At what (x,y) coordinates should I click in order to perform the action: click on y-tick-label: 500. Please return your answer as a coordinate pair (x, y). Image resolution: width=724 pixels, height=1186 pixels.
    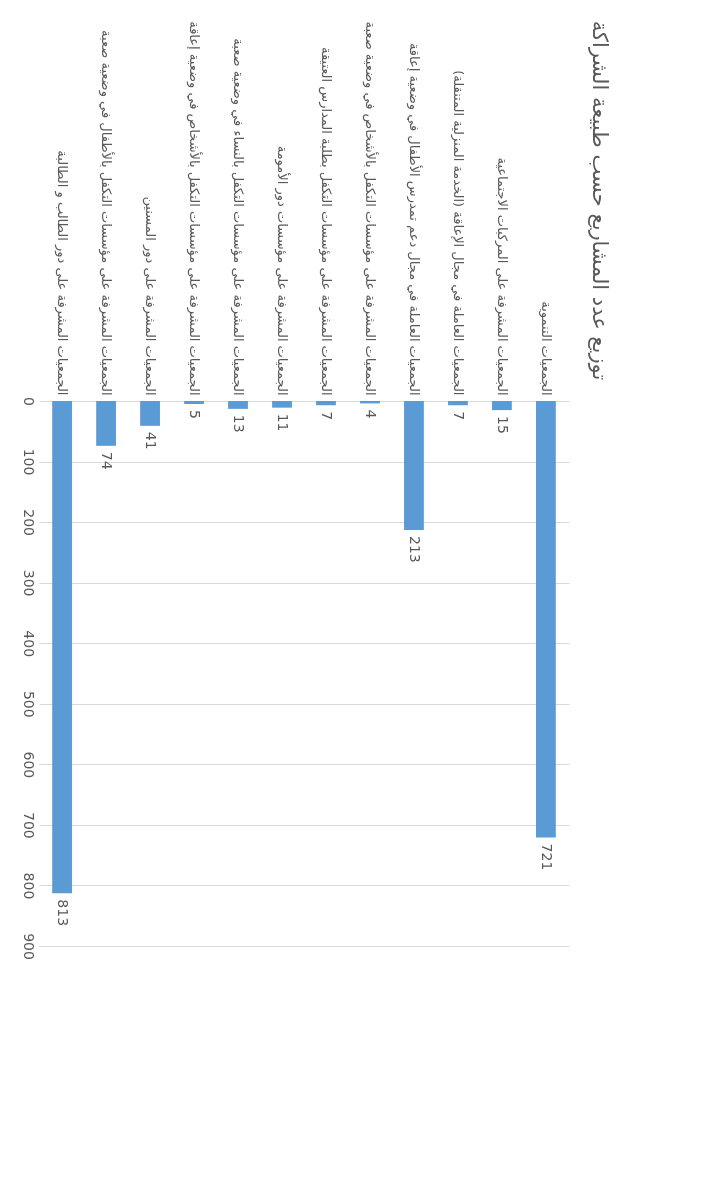
    Looking at the image, I should click on (28, 704).